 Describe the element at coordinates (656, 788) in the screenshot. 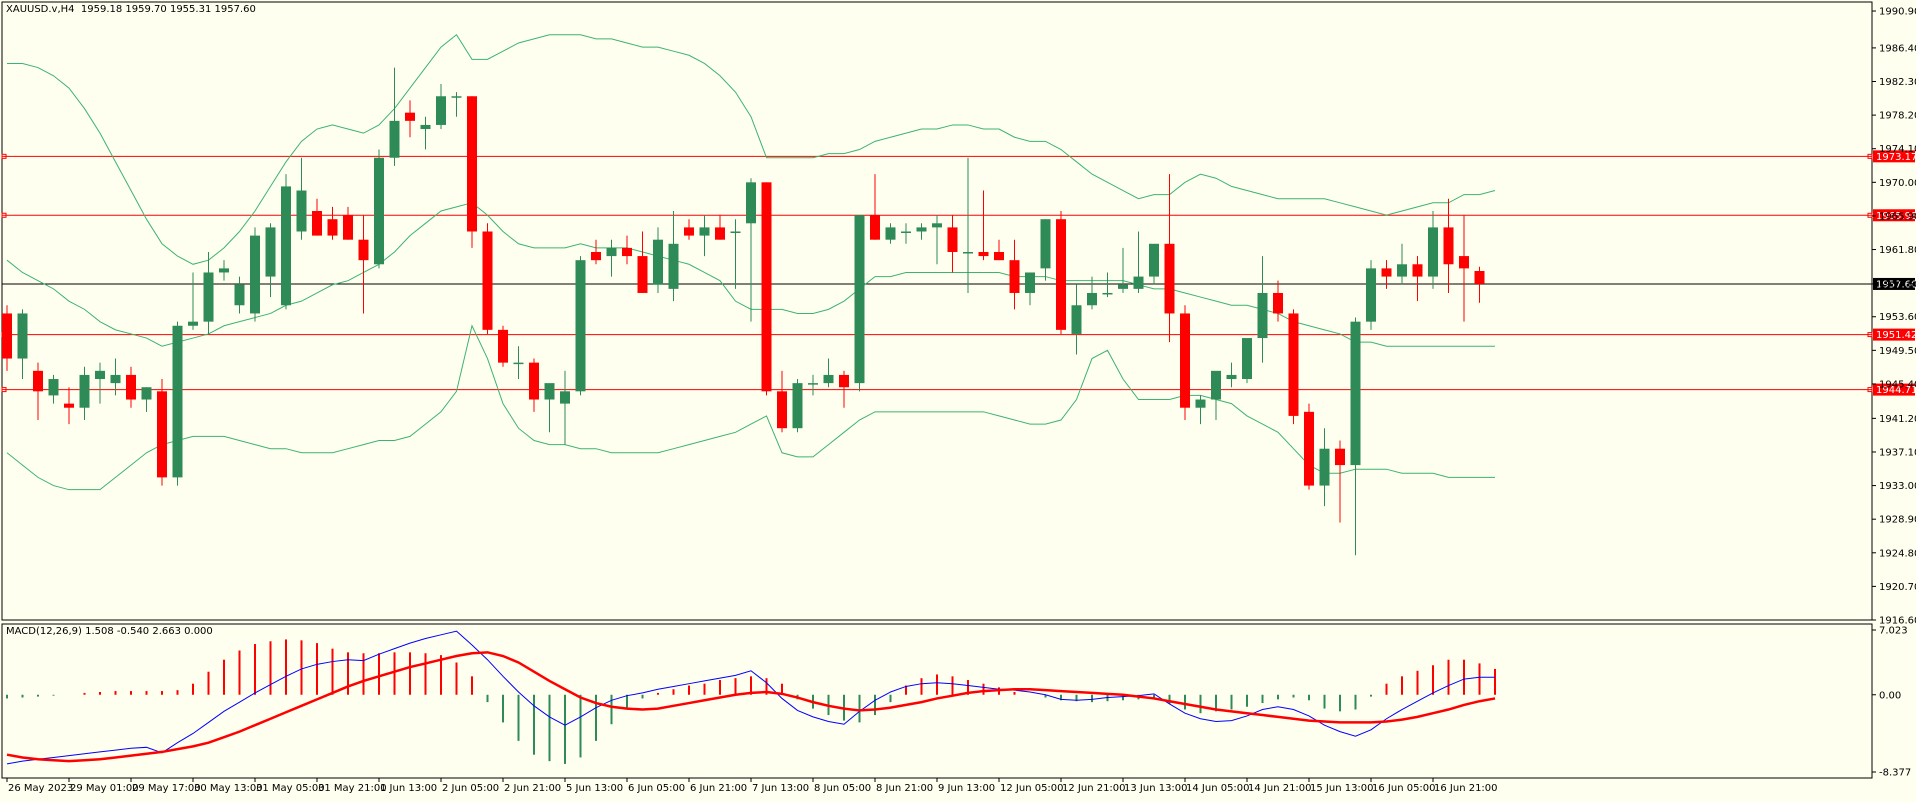

I see `time-tick-label: 6 Jun 05:00` at that location.